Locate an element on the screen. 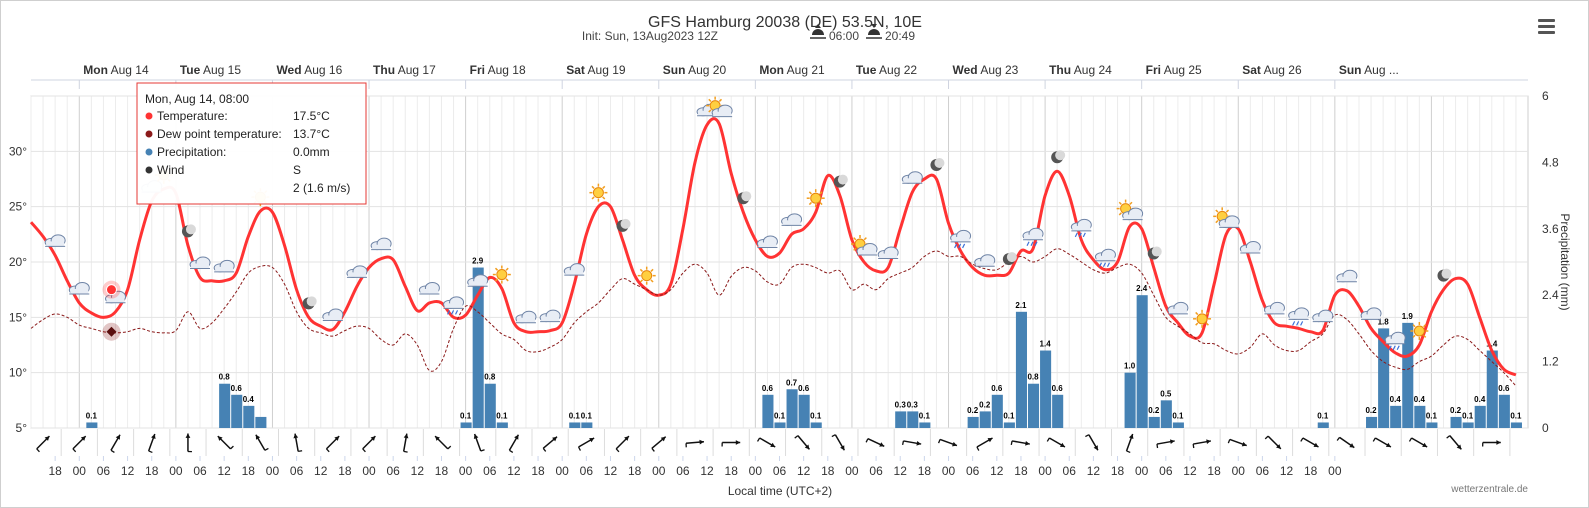 The width and height of the screenshot is (1589, 508). tooltip-label: Wind is located at coordinates (170, 170).